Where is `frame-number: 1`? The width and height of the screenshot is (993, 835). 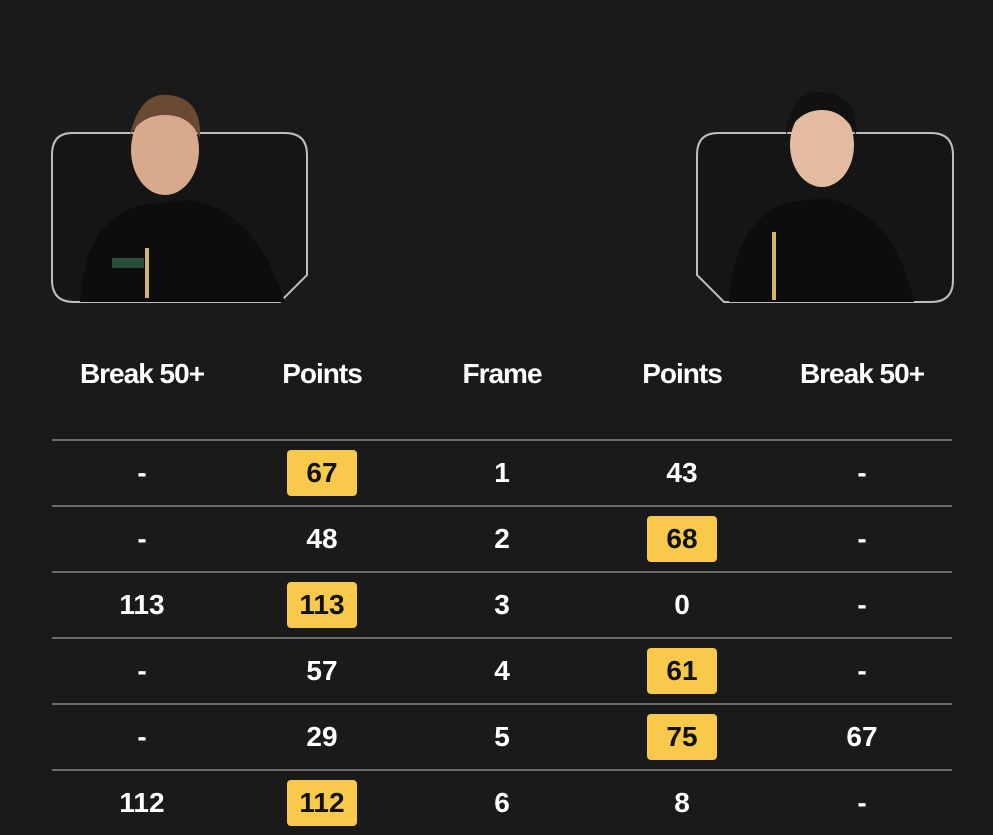 frame-number: 1 is located at coordinates (502, 472).